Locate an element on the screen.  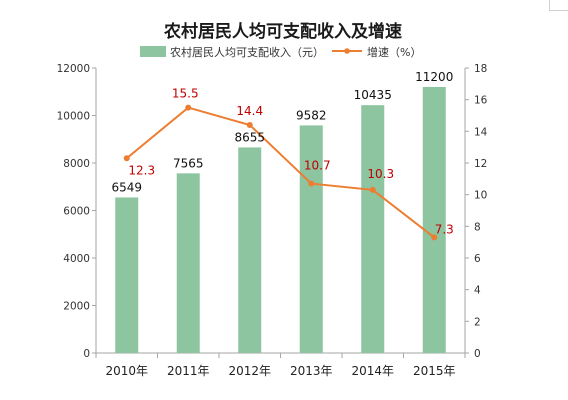
y-right-tick-label: 18 is located at coordinates (480, 69).